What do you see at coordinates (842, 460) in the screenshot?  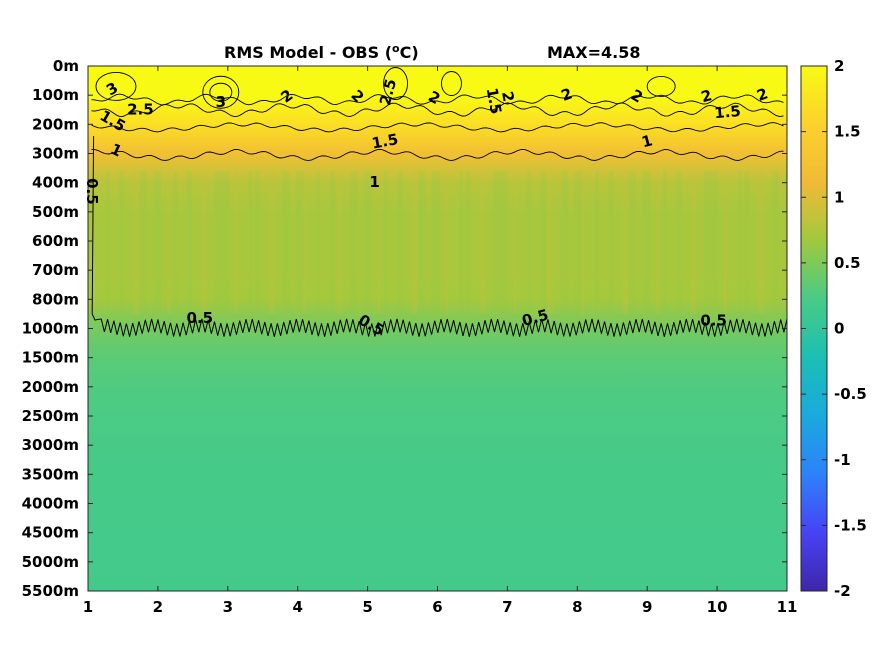 I see `colorbar-tick-label: -1` at bounding box center [842, 460].